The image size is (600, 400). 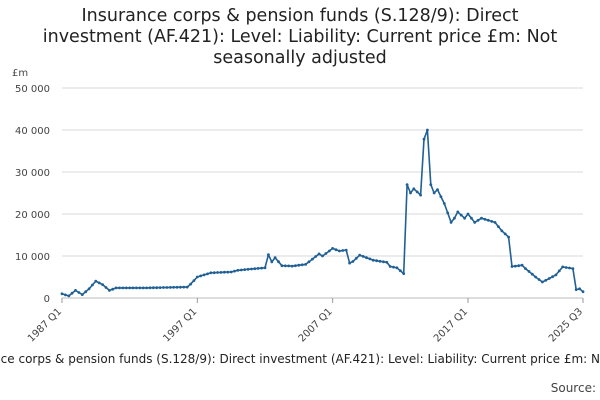 What do you see at coordinates (566, 325) in the screenshot?
I see `x-tick-label: 2025 Q3` at bounding box center [566, 325].